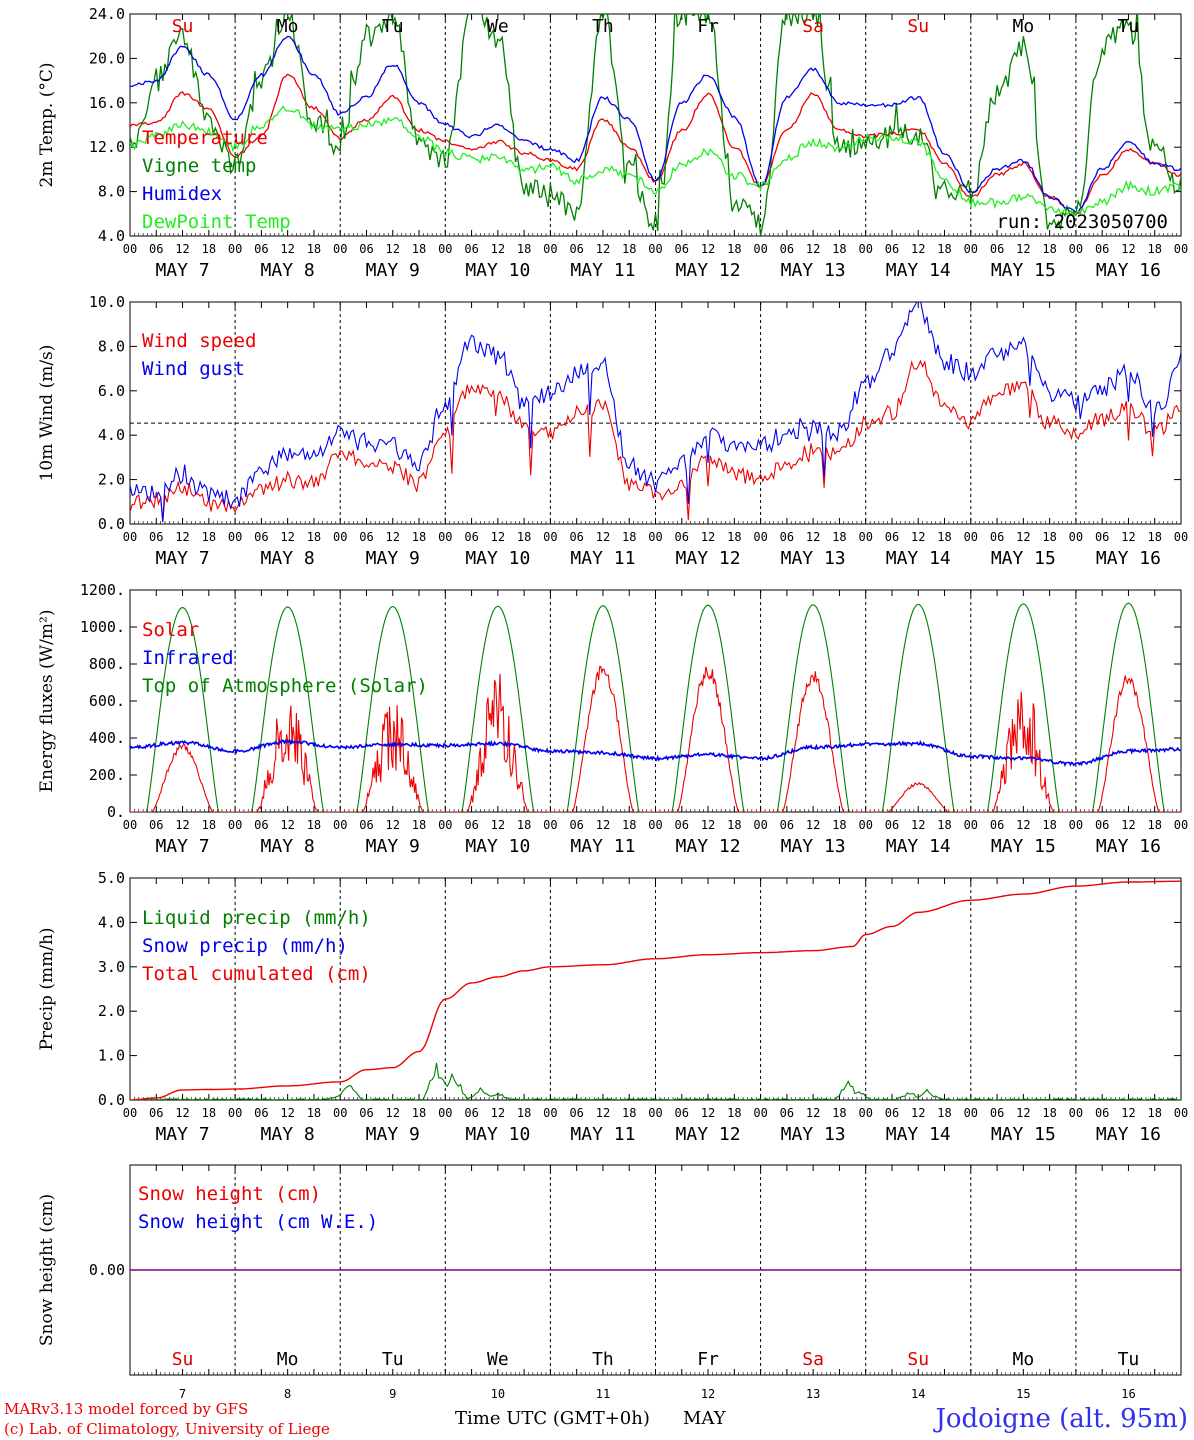 This screenshot has width=1194, height=1440. Describe the element at coordinates (288, 26) in the screenshot. I see `weekday-label: Mo` at that location.